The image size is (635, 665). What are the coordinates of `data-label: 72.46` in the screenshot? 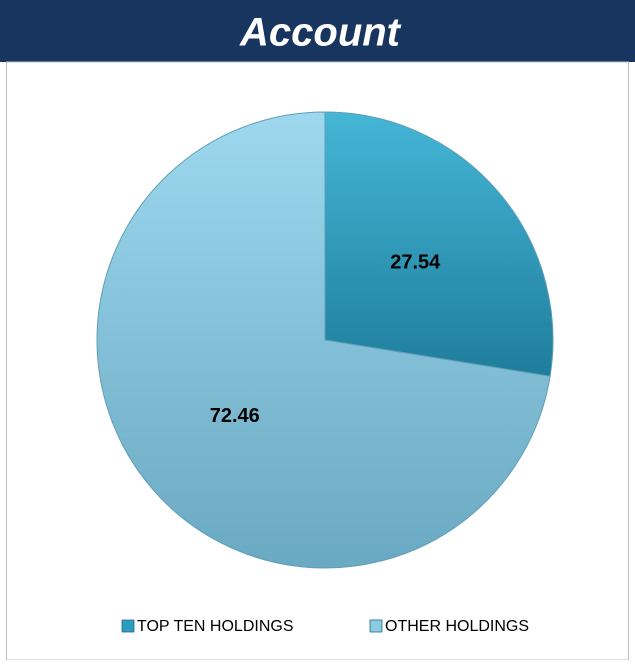 It's located at (235, 416).